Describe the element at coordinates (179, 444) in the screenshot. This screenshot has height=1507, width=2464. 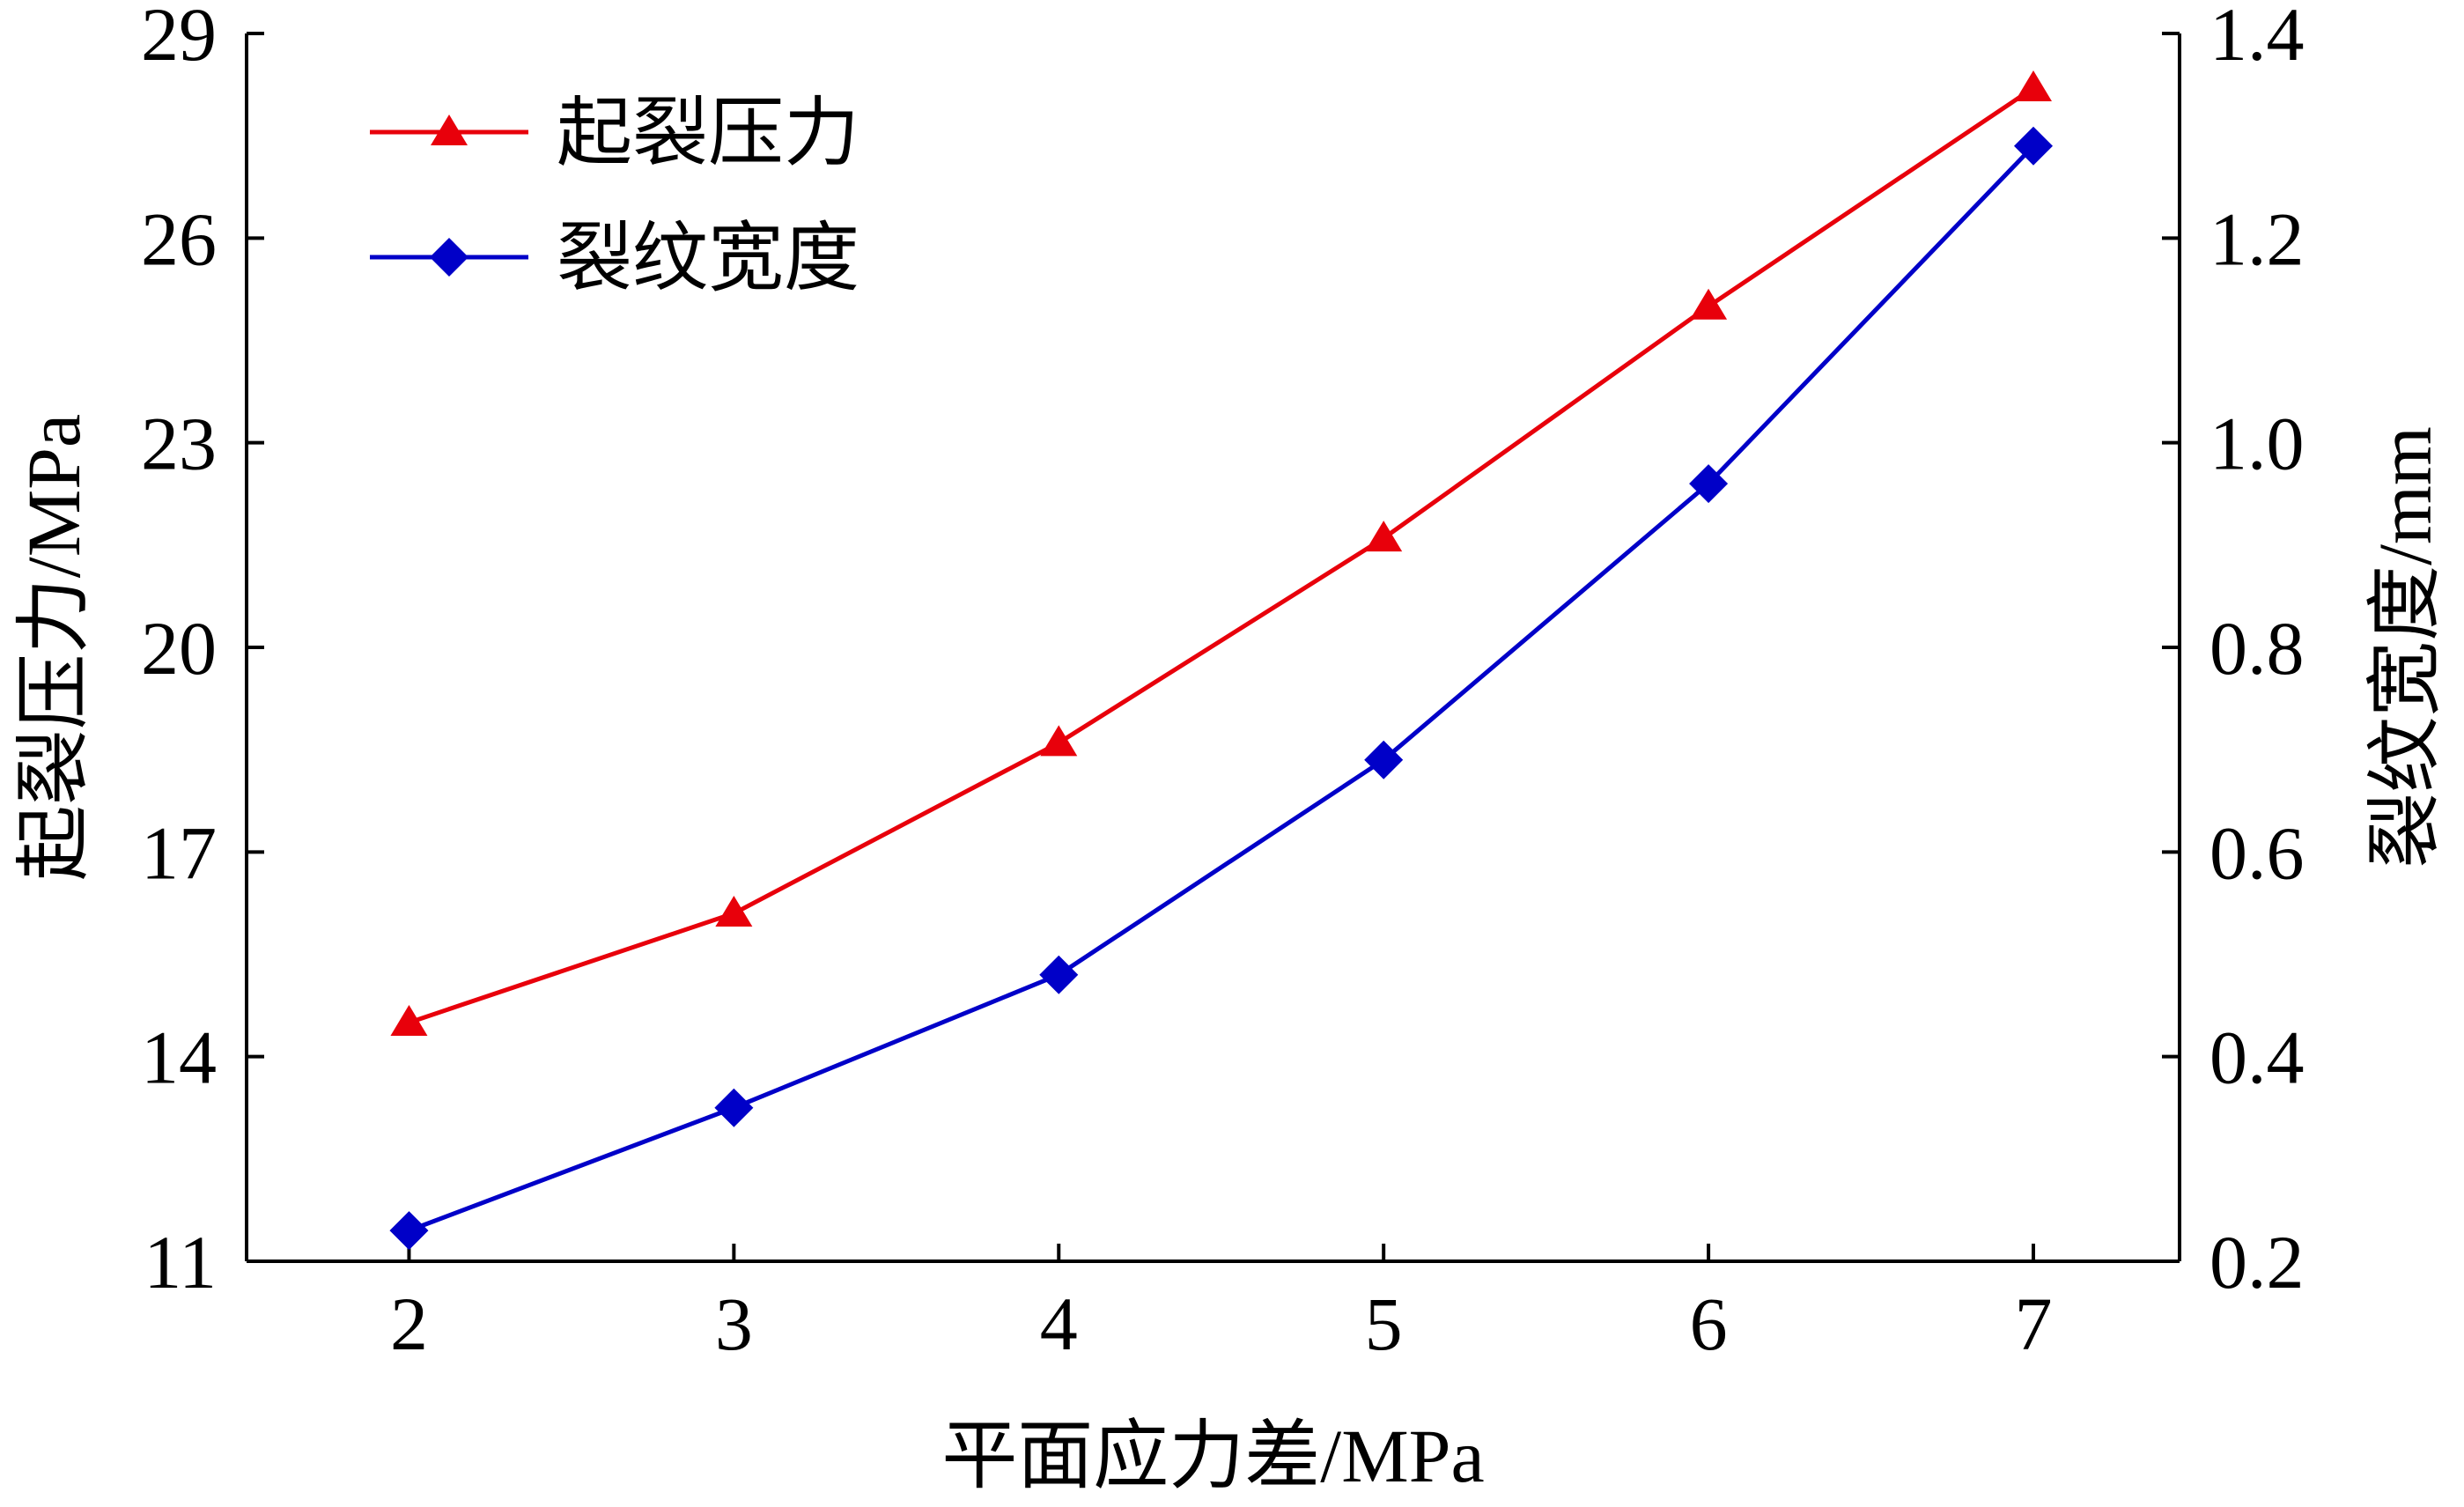
I see `y-left-tick-label: 23` at that location.